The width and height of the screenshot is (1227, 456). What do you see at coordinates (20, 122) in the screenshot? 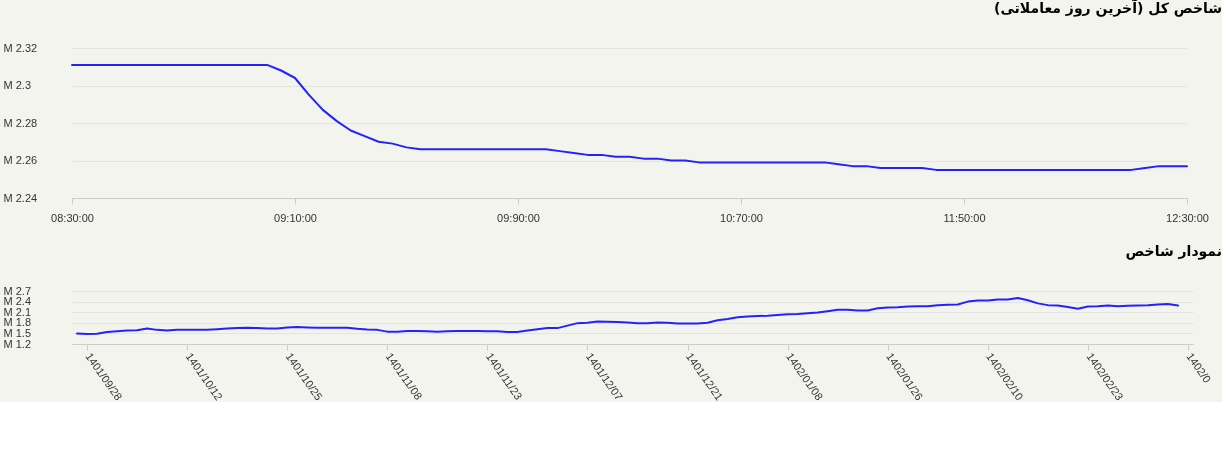
I see `y-tick-label: 2.28 M` at bounding box center [20, 122].